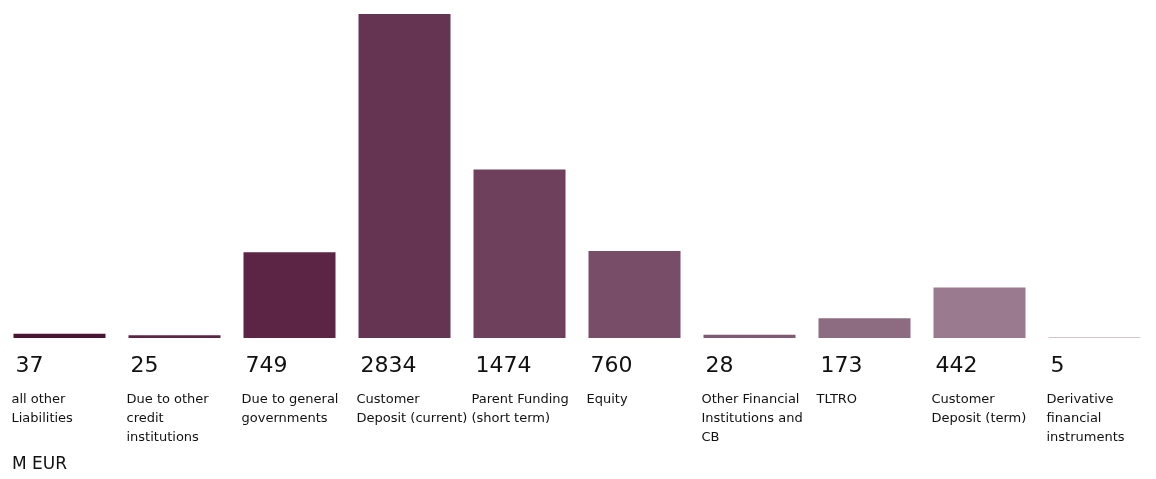 The height and width of the screenshot is (479, 1156). I want to click on data-label: 28, so click(719, 364).